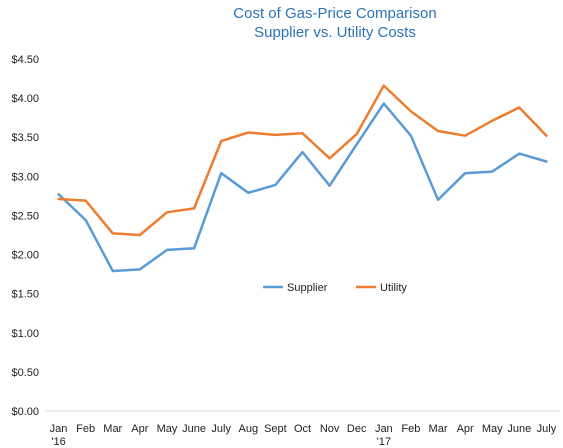 The image size is (563, 448). I want to click on y-tick-label: $3.50, so click(25, 138).